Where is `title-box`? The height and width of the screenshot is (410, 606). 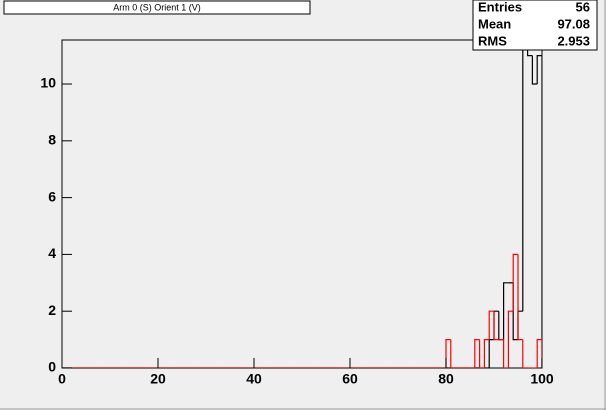
title-box is located at coordinates (157, 7).